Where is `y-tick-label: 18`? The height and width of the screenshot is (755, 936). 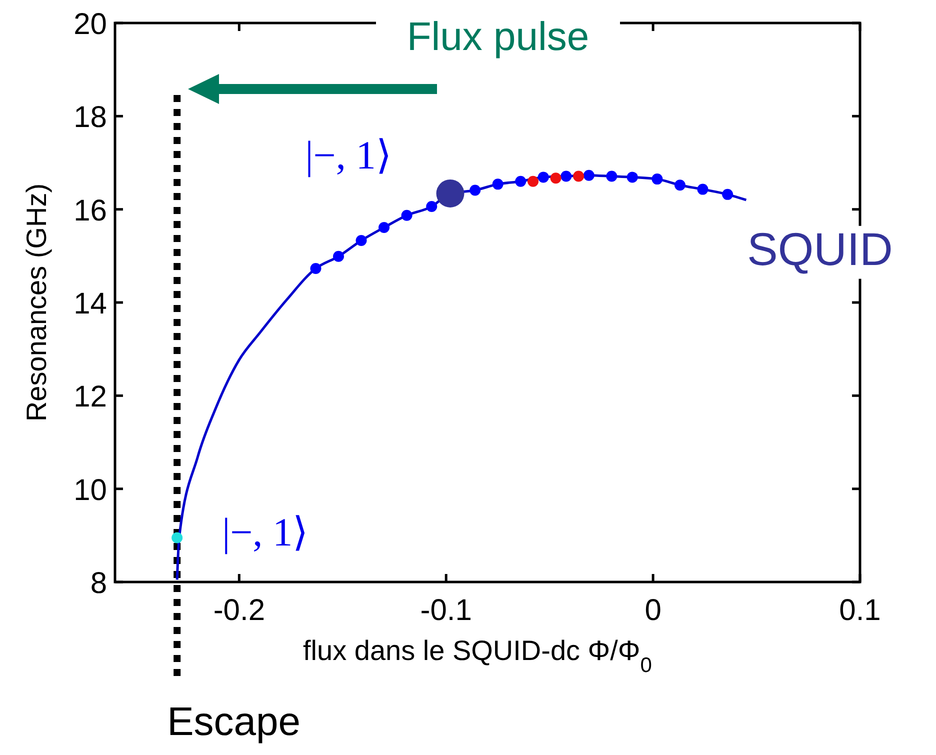 y-tick-label: 18 is located at coordinates (90, 117).